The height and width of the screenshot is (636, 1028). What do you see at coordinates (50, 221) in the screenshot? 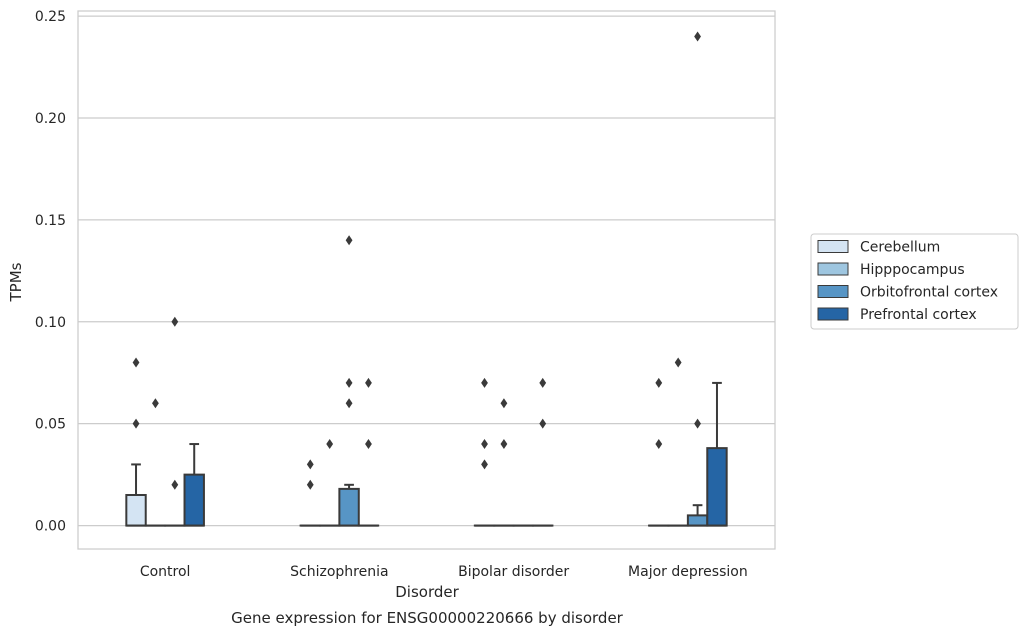
I see `y-tick-label: 0.15` at bounding box center [50, 221].